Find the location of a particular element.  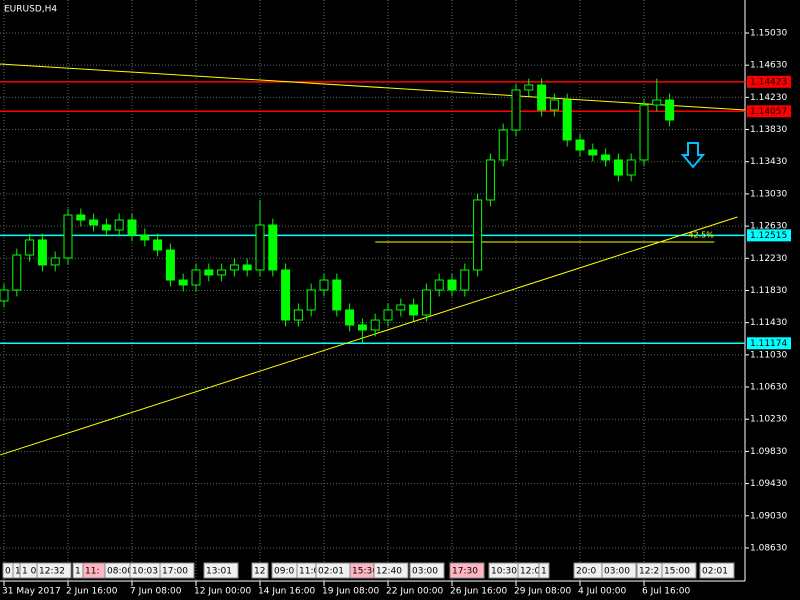

trendline is located at coordinates (373, 87).